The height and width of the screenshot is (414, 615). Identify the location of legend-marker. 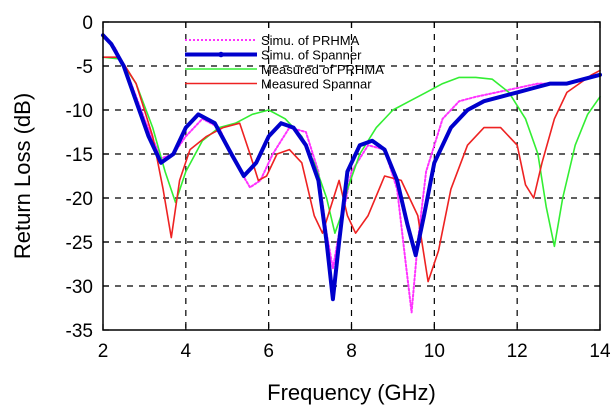
(221, 54).